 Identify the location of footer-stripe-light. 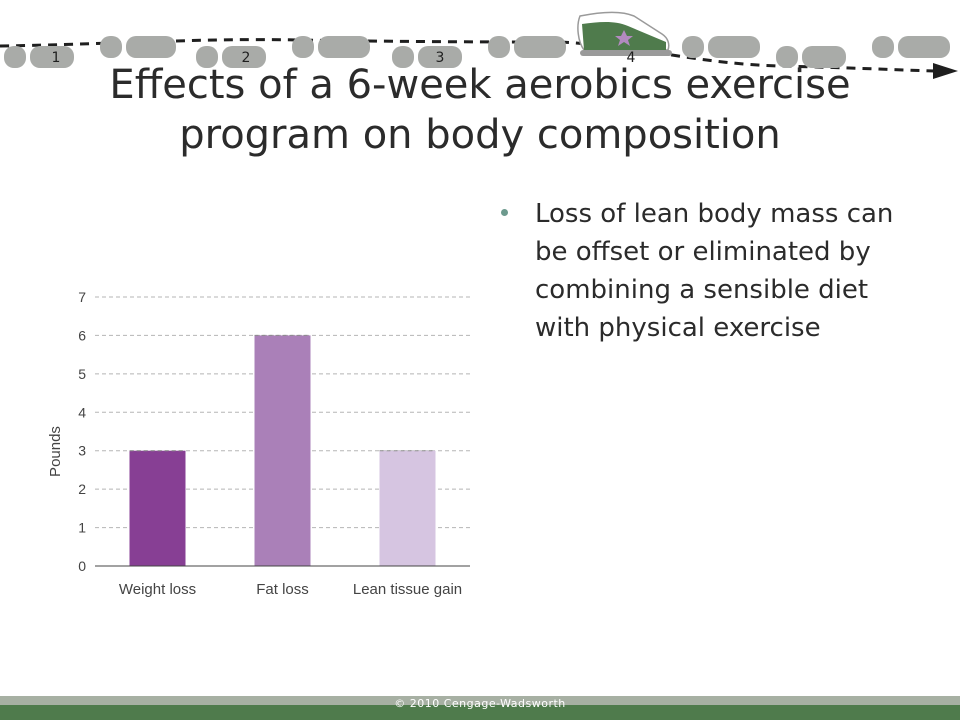
(480, 700).